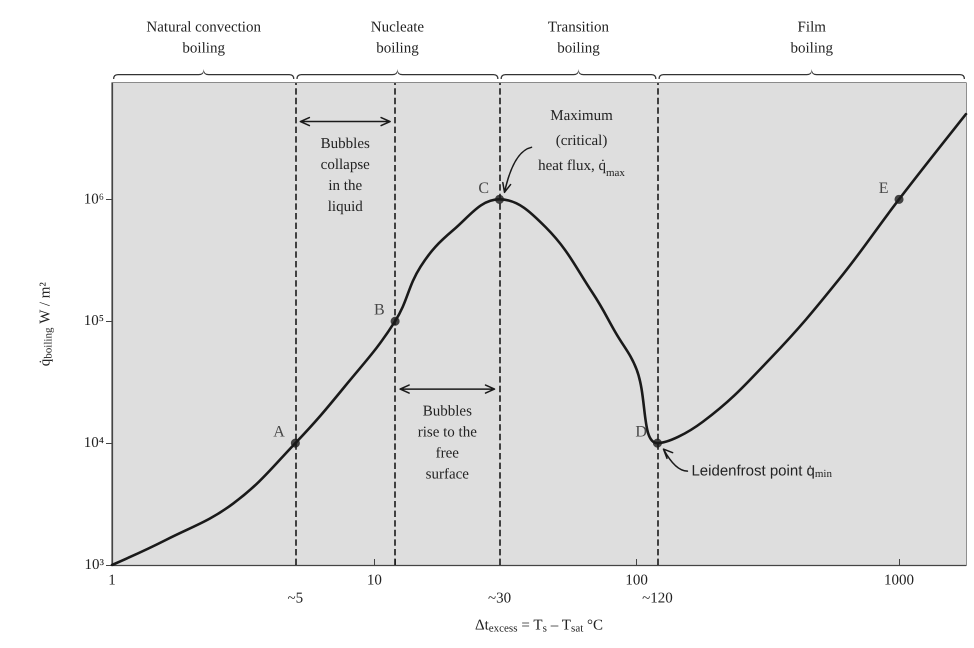  What do you see at coordinates (46, 324) in the screenshot?
I see `y-axis-title: q̇boiling W / m²` at bounding box center [46, 324].